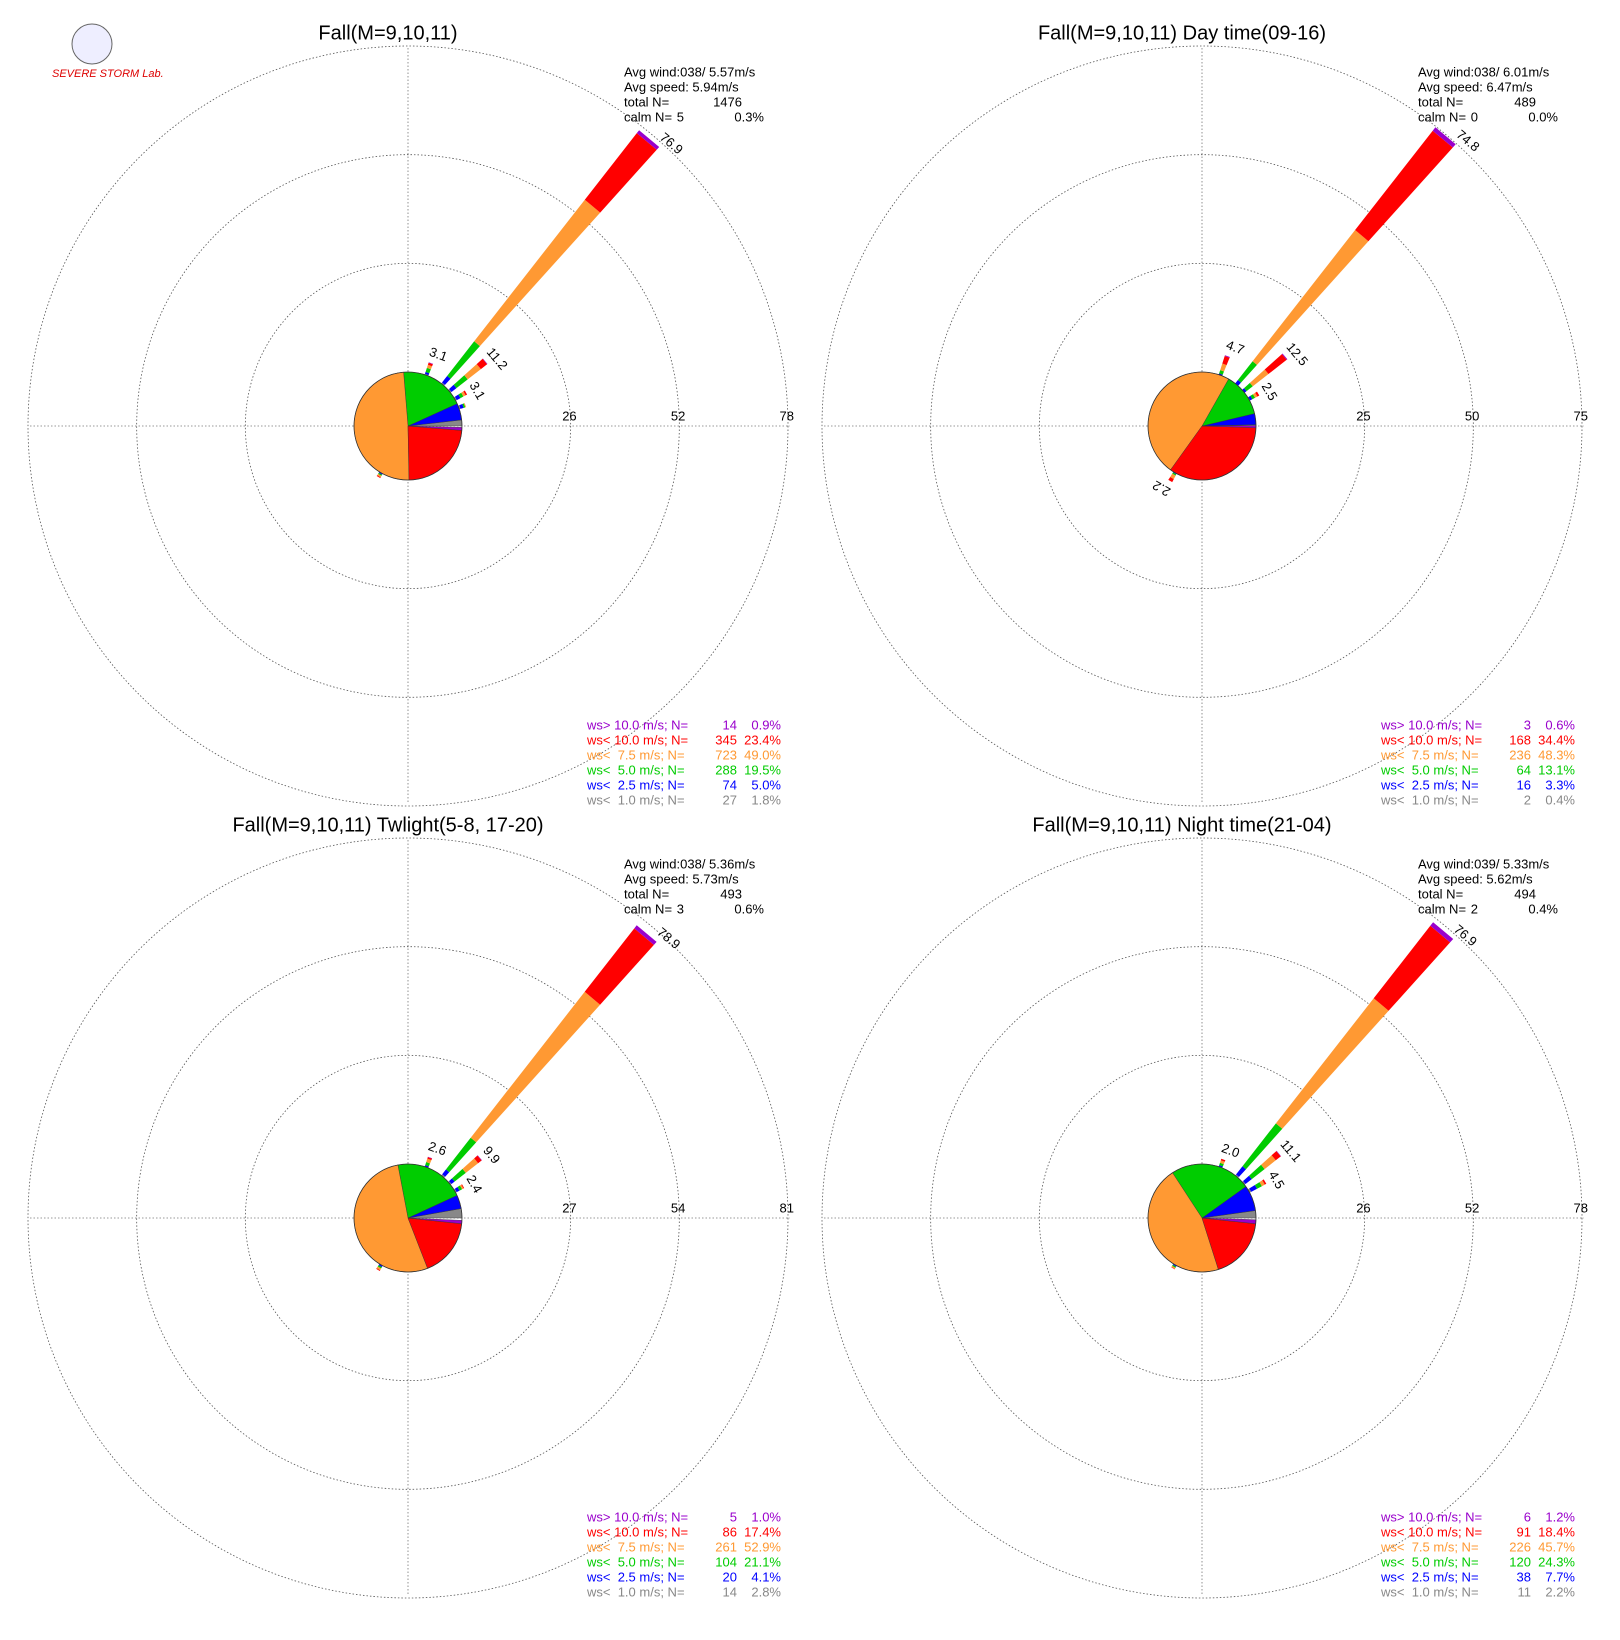 The width and height of the screenshot is (1620, 1640). Describe the element at coordinates (766, 1576) in the screenshot. I see `legend-percent: 4.1%` at that location.